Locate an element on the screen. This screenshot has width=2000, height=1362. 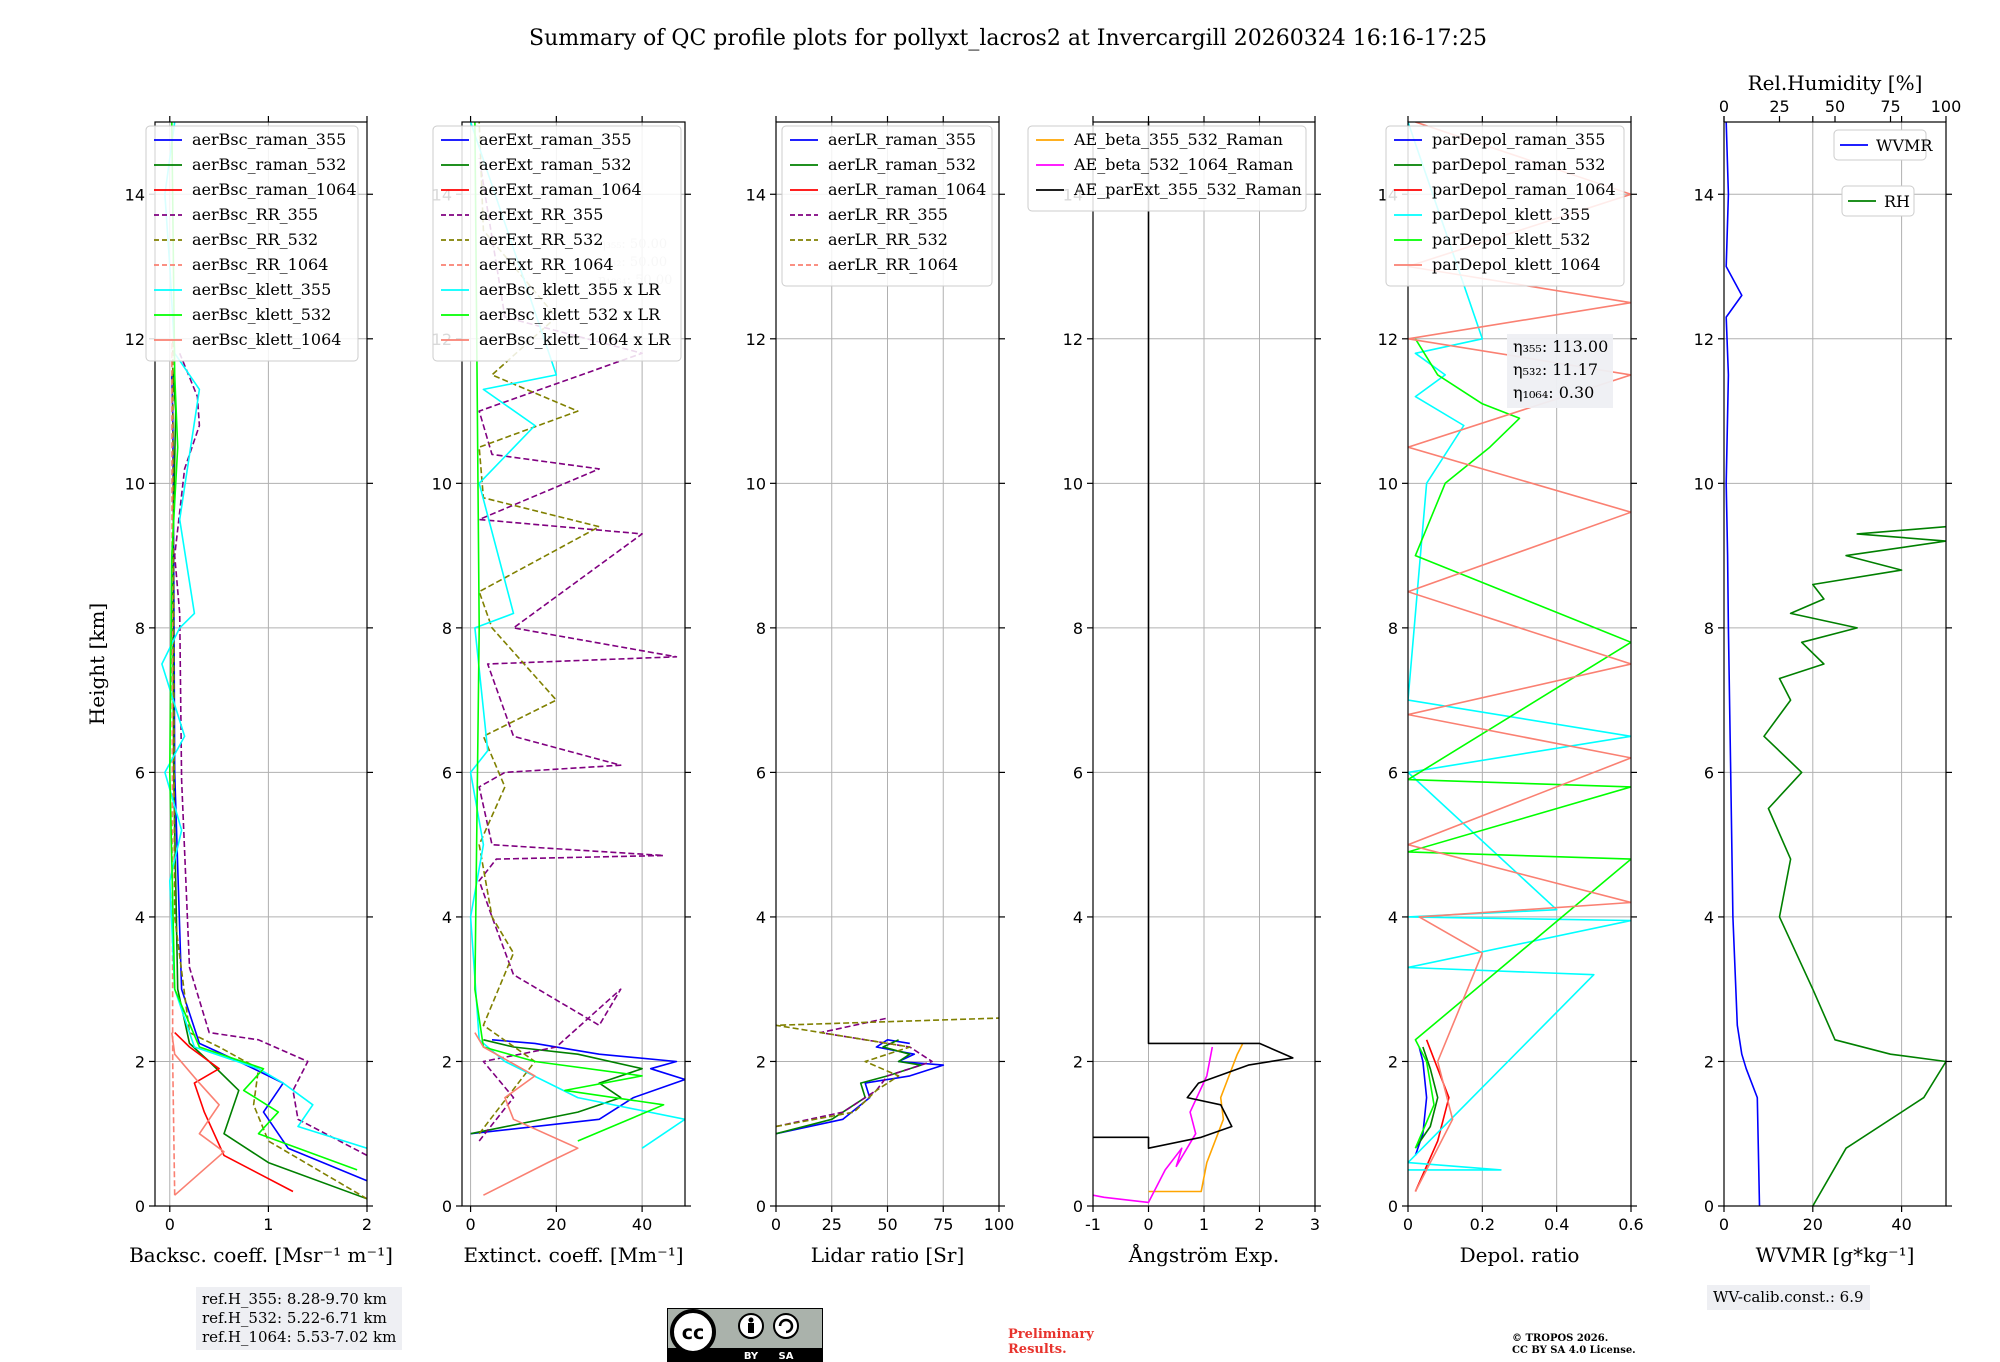
legend-label-aerlr-raman-355: aerLR_raman_355 is located at coordinates (902, 139).